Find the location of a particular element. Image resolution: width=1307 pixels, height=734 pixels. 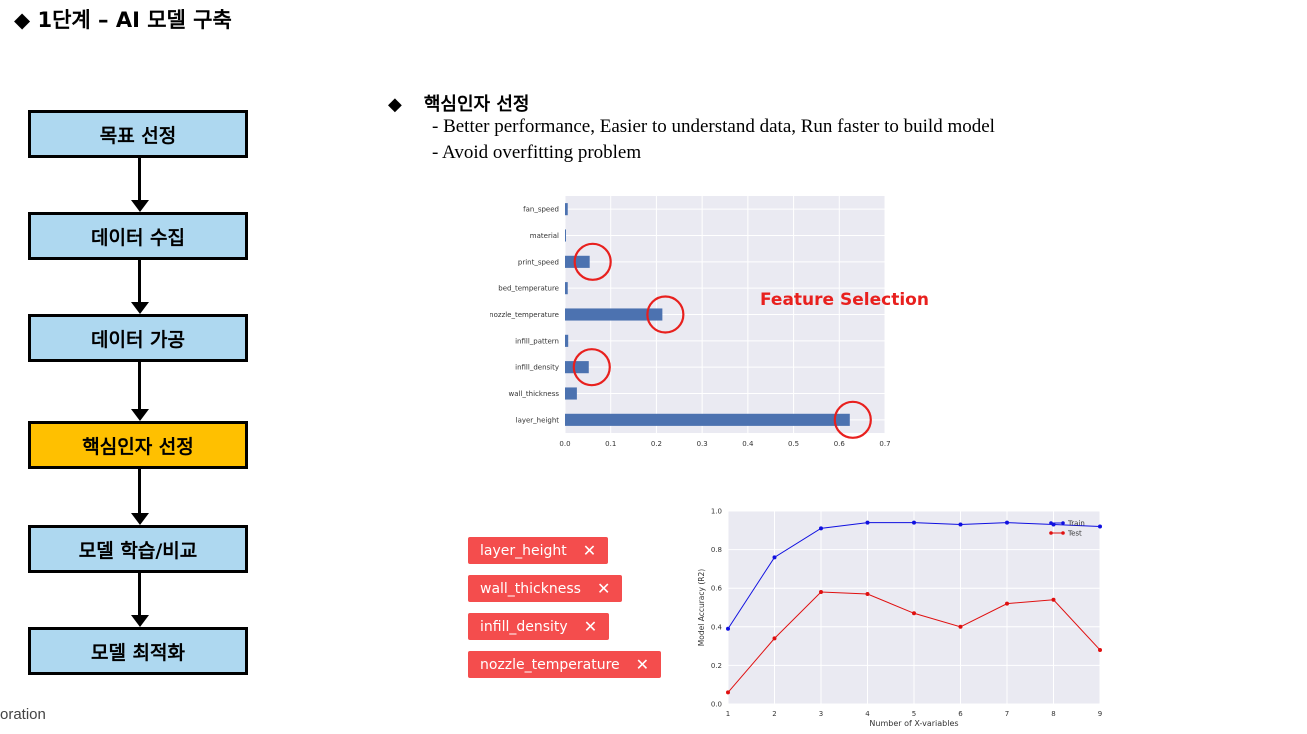

x-tick-label: 0.5 is located at coordinates (793, 444).